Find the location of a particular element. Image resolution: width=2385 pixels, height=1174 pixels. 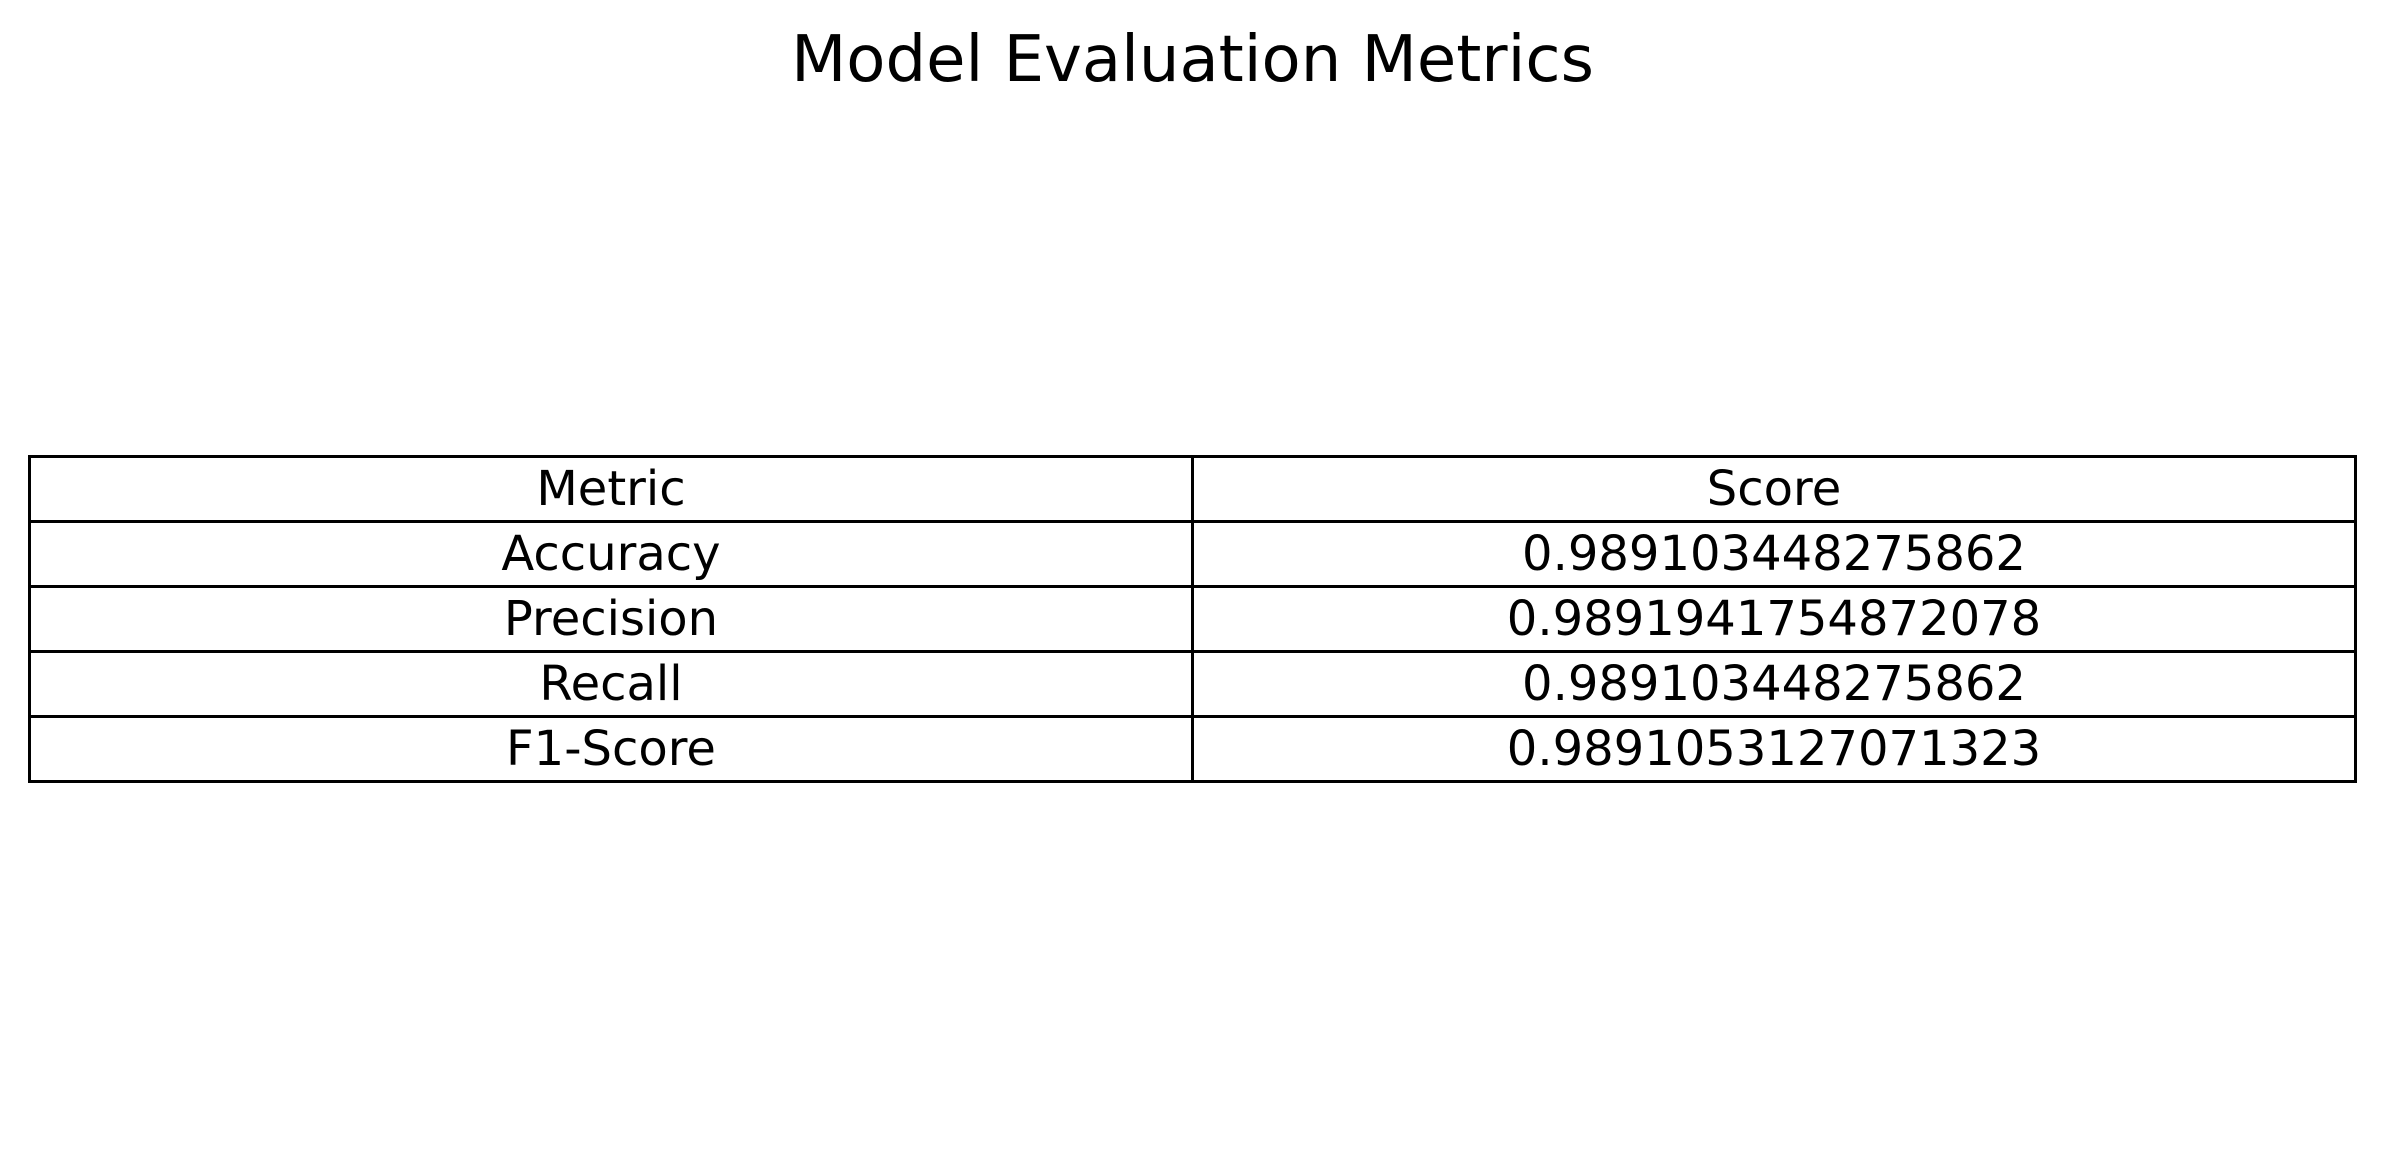

table-row: Accuracy 0.989103448275862 is located at coordinates (1192, 554).